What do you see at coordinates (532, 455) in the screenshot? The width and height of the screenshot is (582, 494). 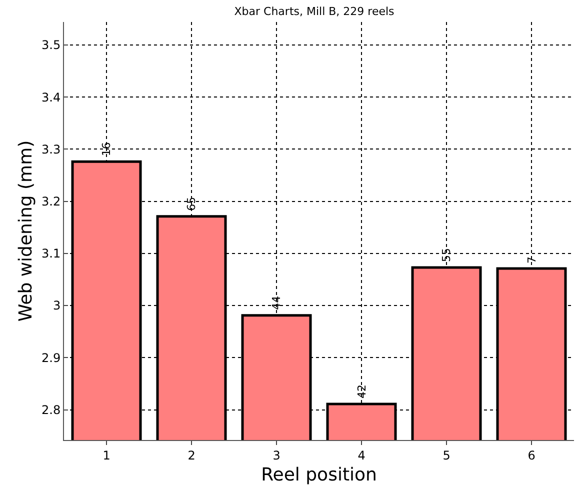 I see `x-tick-label: 6` at bounding box center [532, 455].